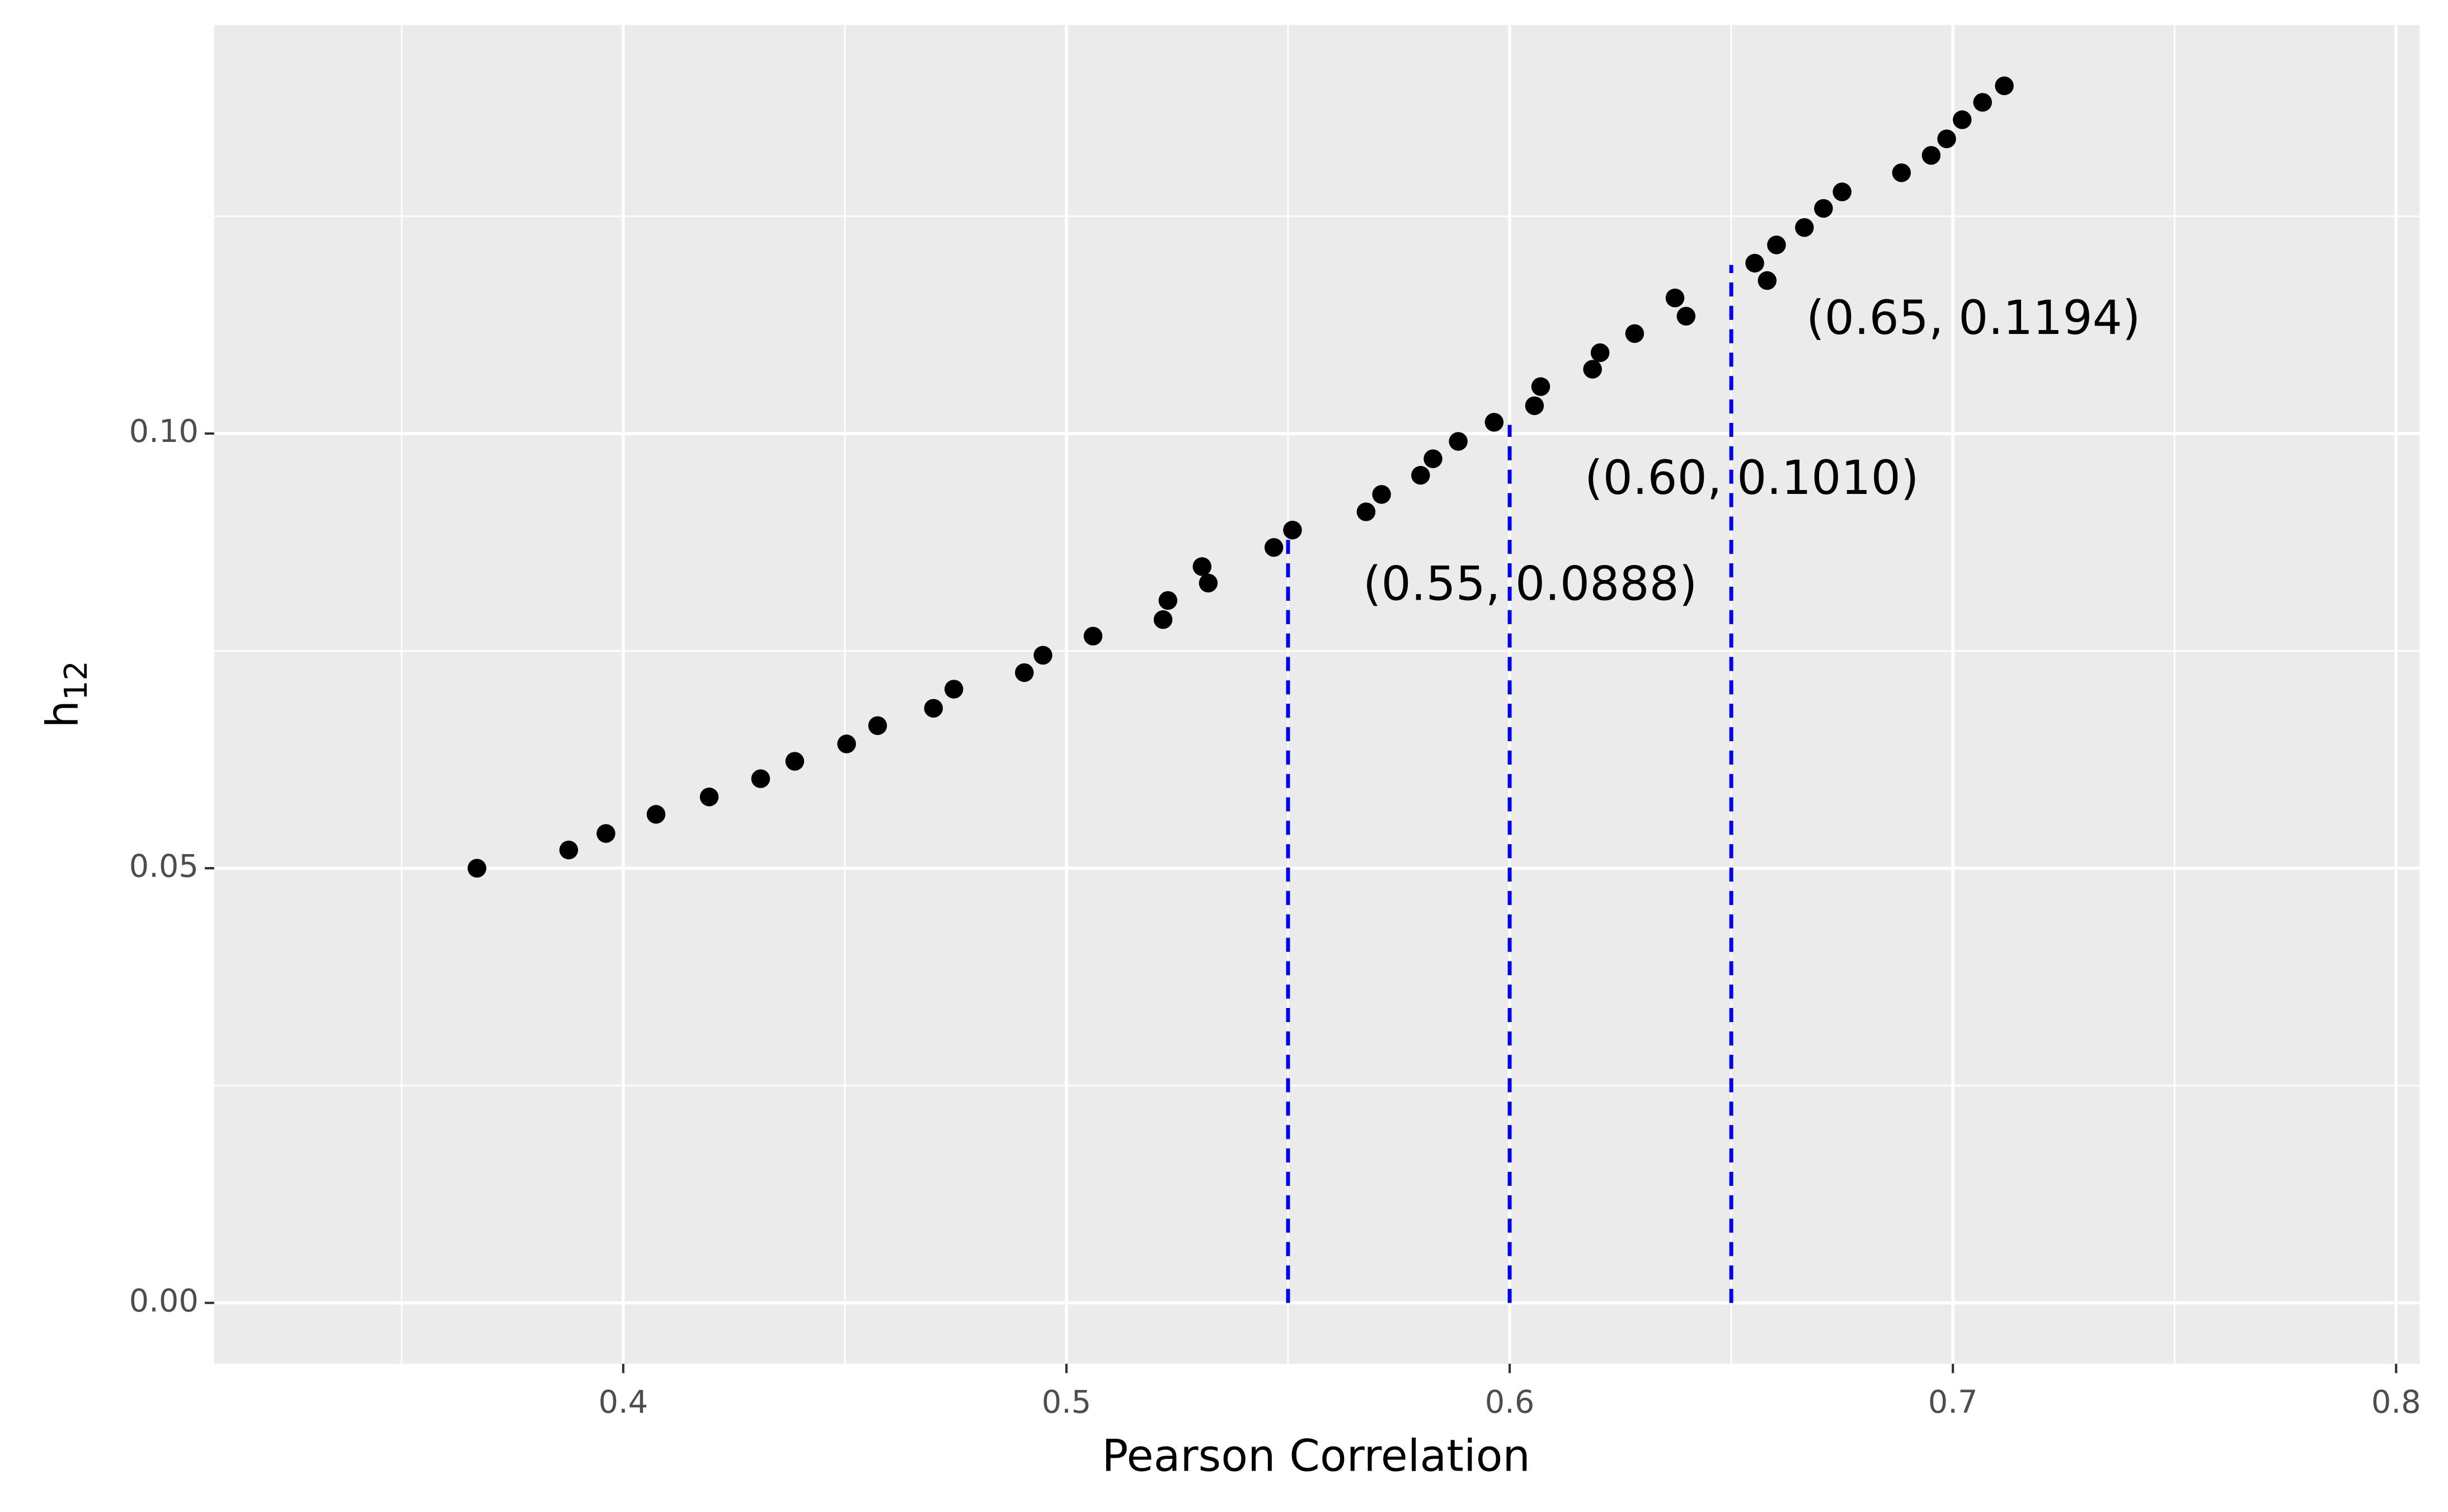 The width and height of the screenshot is (2448, 1512). What do you see at coordinates (2396, 1402) in the screenshot?
I see `x-tick-label: 0.8` at bounding box center [2396, 1402].